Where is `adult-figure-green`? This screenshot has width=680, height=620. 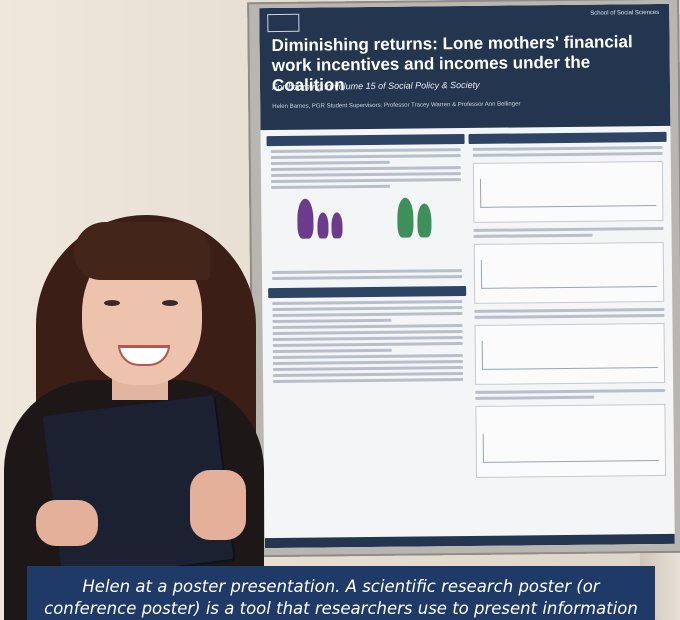
adult-figure-green is located at coordinates (424, 220).